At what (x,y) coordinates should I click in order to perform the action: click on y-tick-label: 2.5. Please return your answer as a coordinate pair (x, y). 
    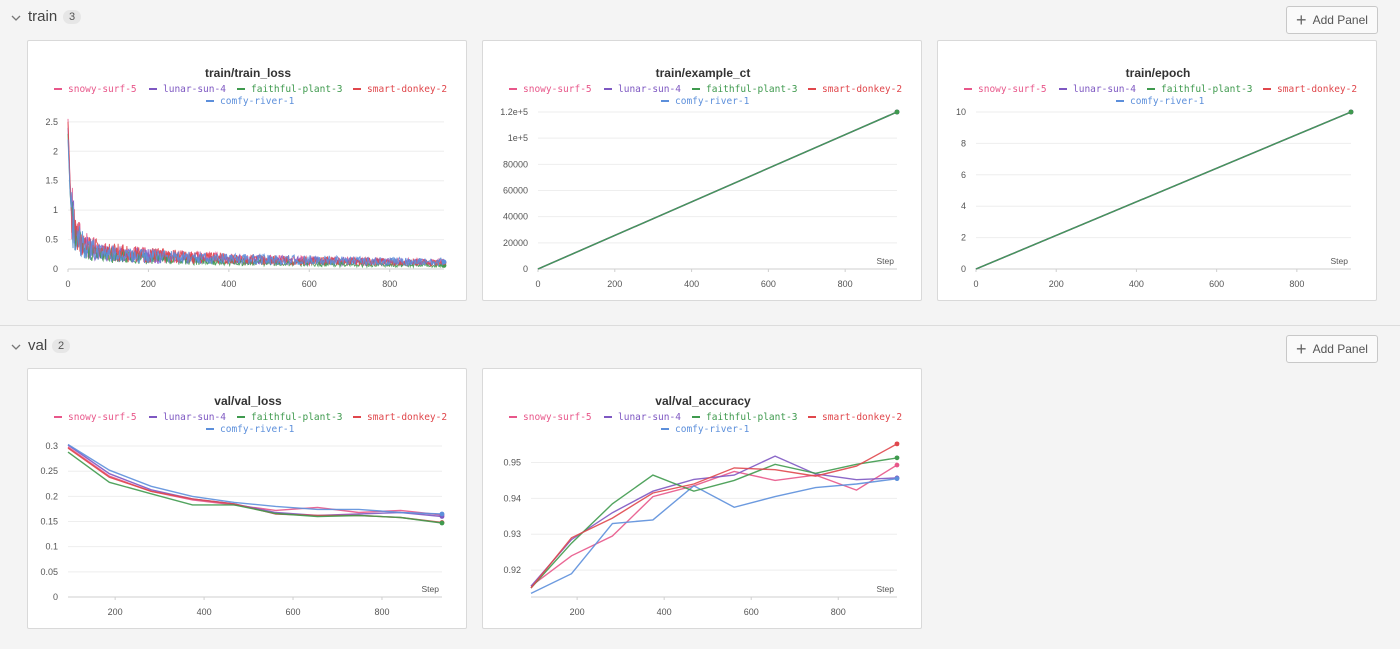
    Looking at the image, I should click on (51, 122).